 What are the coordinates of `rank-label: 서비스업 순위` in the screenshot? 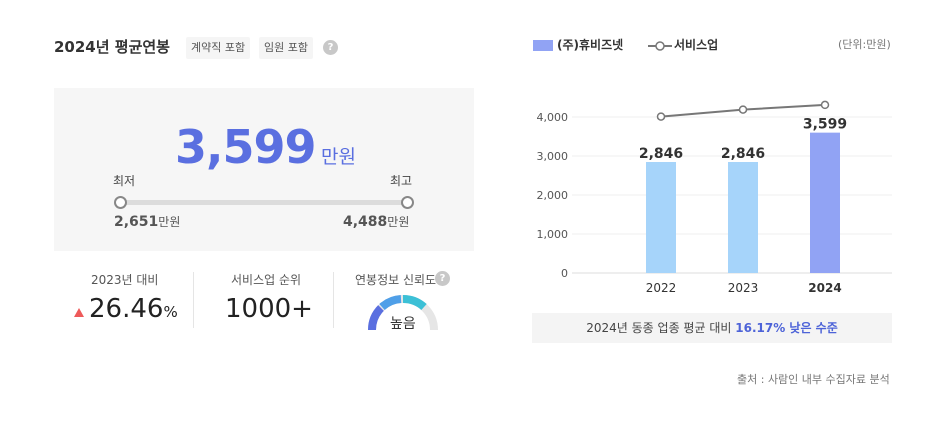 It's located at (266, 280).